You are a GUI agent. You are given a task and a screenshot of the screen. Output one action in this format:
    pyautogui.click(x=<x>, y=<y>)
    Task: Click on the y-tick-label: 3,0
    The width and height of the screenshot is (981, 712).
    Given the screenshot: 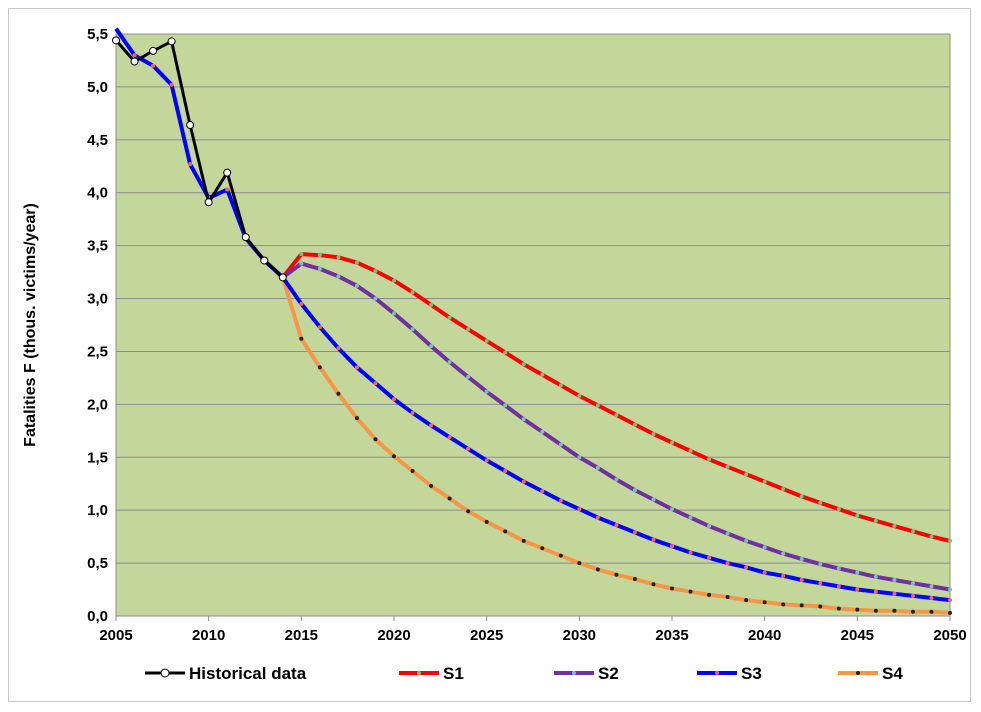 What is the action you would take?
    pyautogui.click(x=97, y=299)
    